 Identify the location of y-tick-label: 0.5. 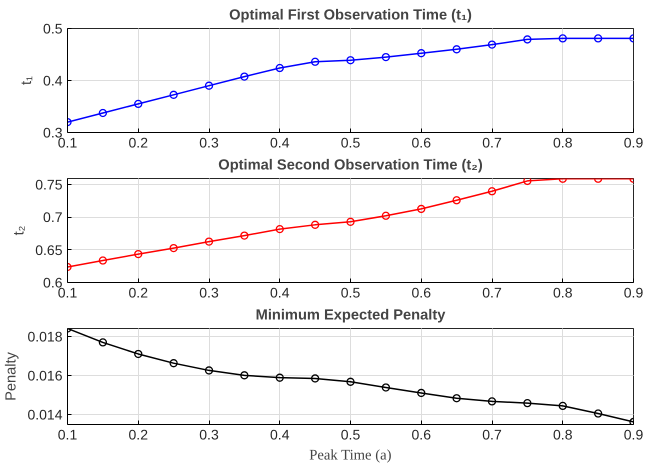
(53, 28).